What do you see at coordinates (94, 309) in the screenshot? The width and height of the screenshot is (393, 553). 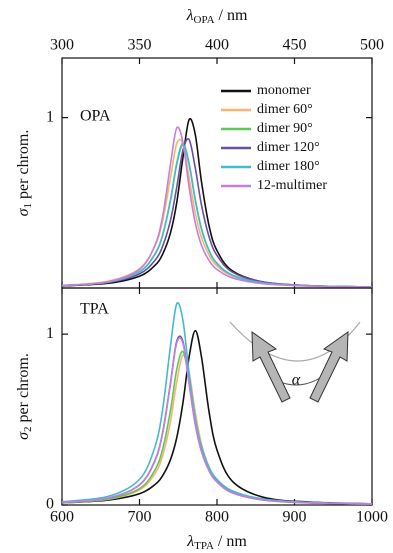 I see `panel-label: TPA` at bounding box center [94, 309].